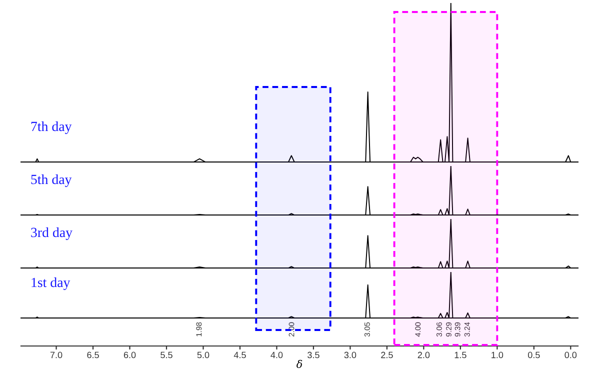 The width and height of the screenshot is (598, 374). What do you see at coordinates (51, 127) in the screenshot?
I see `text: 7th day` at bounding box center [51, 127].